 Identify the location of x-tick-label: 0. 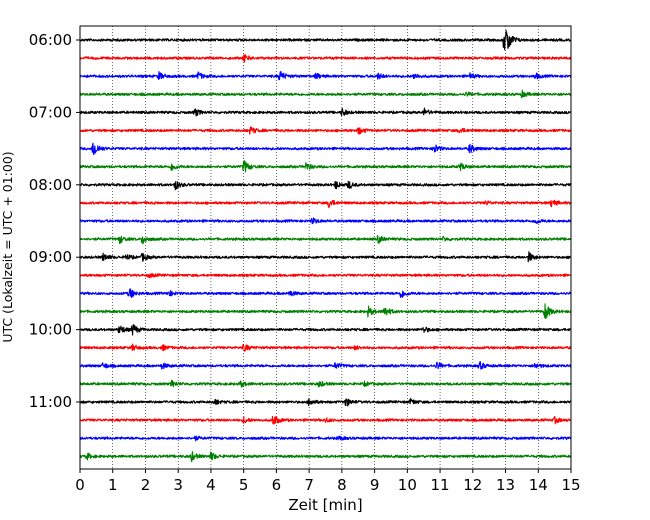
(80, 485).